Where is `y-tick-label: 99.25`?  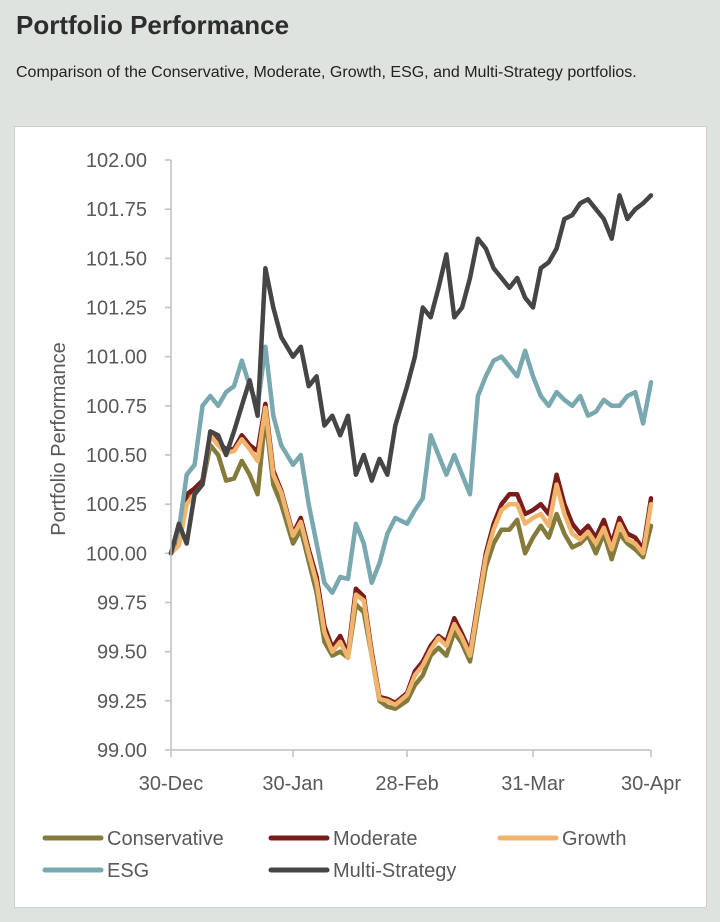 y-tick-label: 99.25 is located at coordinates (122, 702).